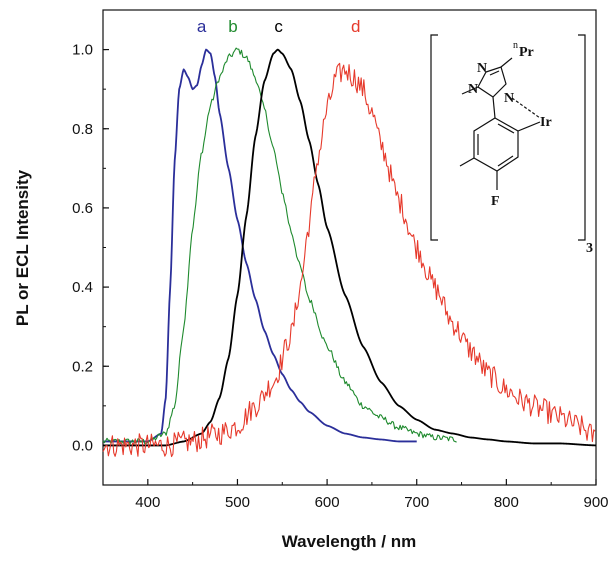 Image resolution: width=613 pixels, height=564 pixels. I want to click on x-tick-label: 600, so click(327, 502).